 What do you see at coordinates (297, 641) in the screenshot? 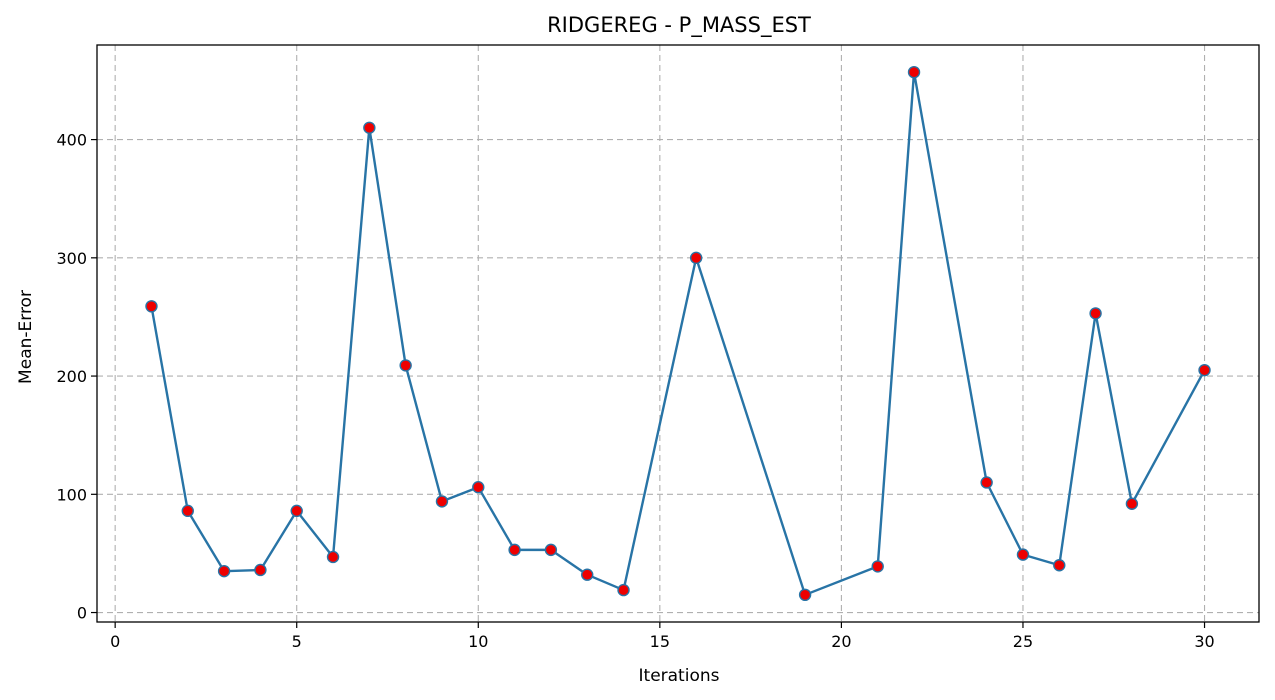
I see `x-tick-label: 5` at bounding box center [297, 641].